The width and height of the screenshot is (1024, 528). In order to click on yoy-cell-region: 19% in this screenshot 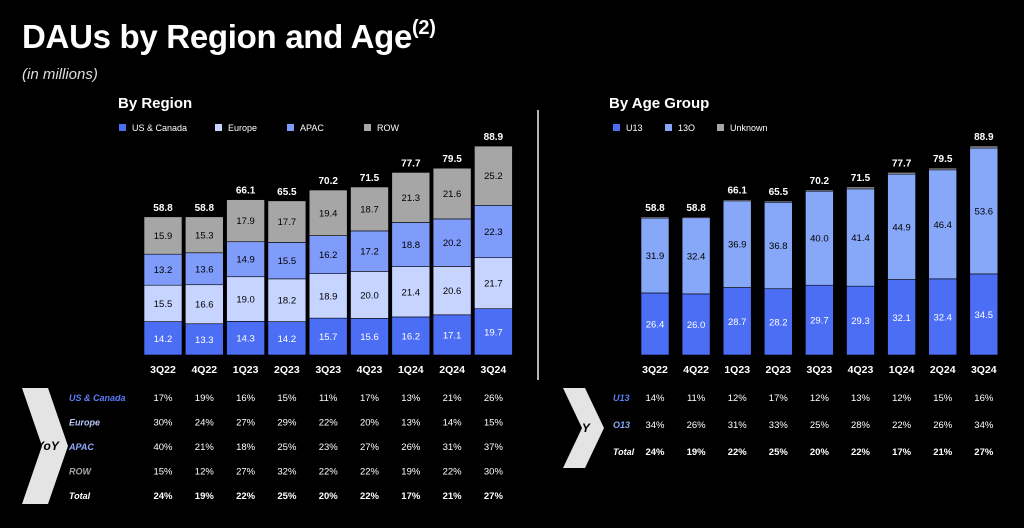, I will do `click(205, 398)`.